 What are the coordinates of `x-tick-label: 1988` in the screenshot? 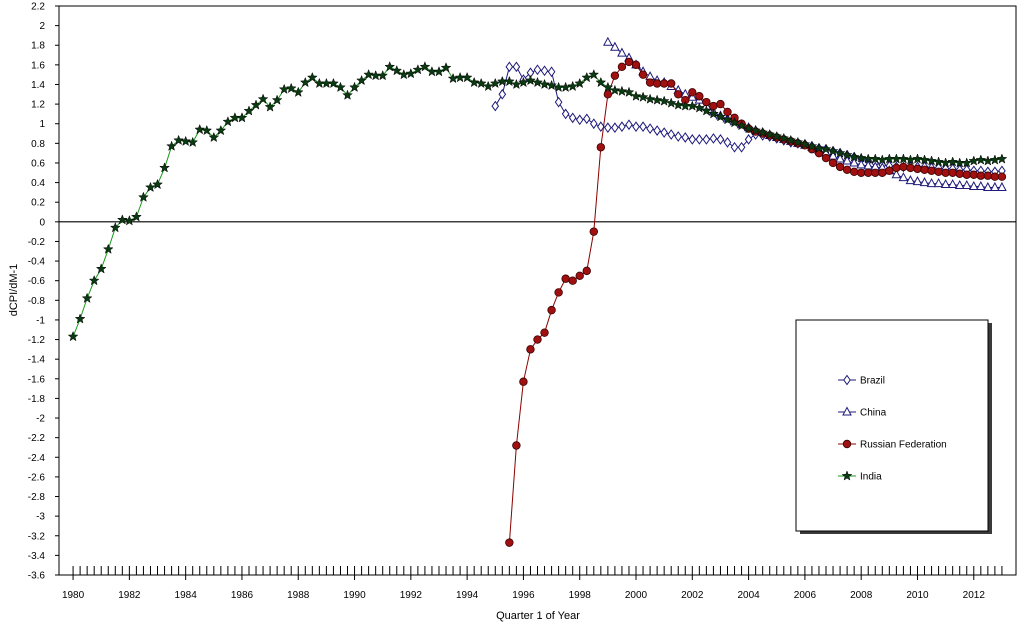 It's located at (298, 595).